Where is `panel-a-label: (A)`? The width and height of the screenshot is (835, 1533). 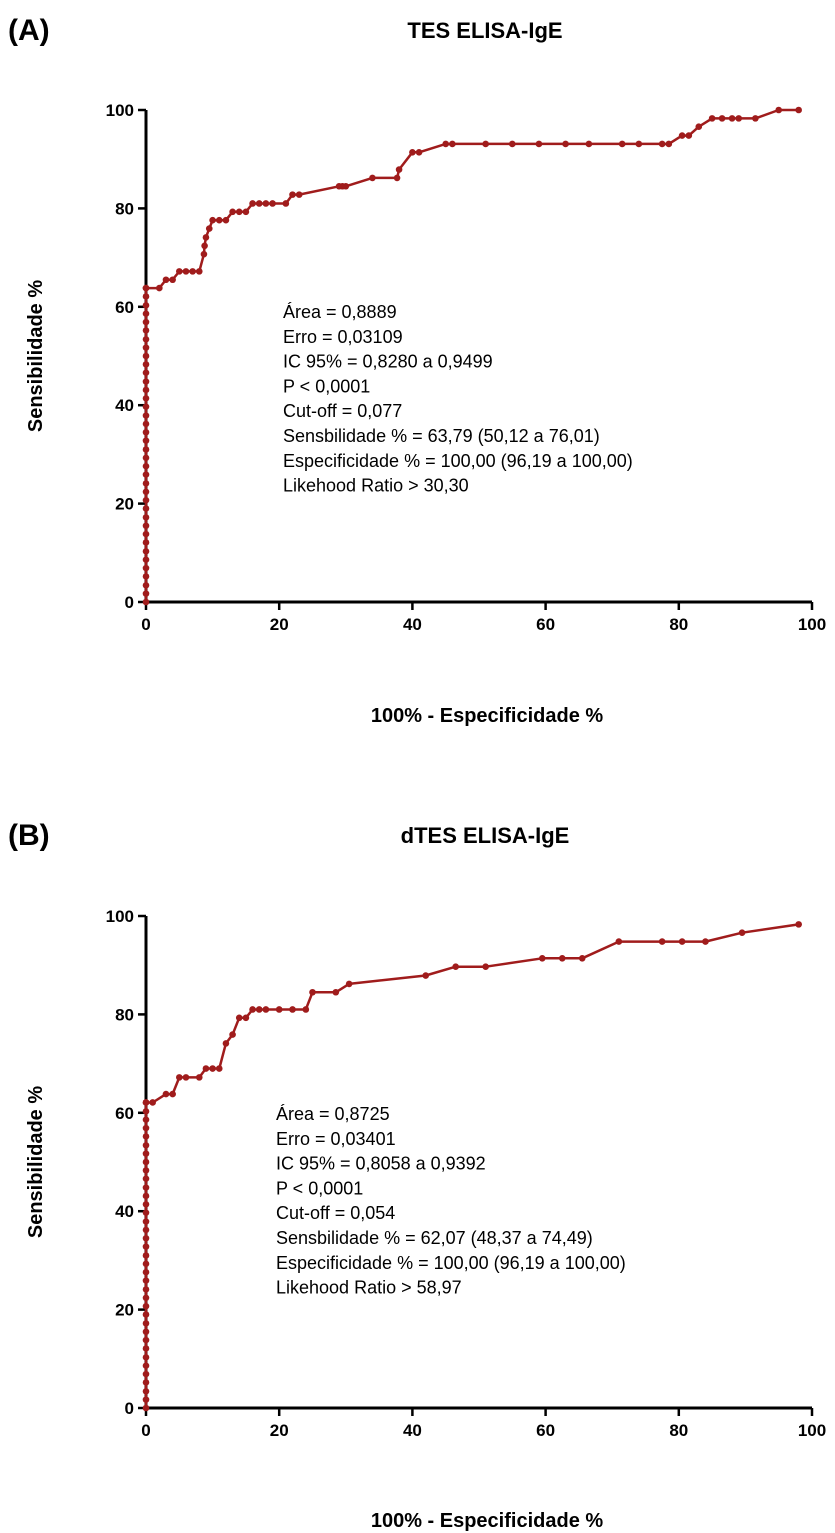 panel-a-label: (A) is located at coordinates (29, 30).